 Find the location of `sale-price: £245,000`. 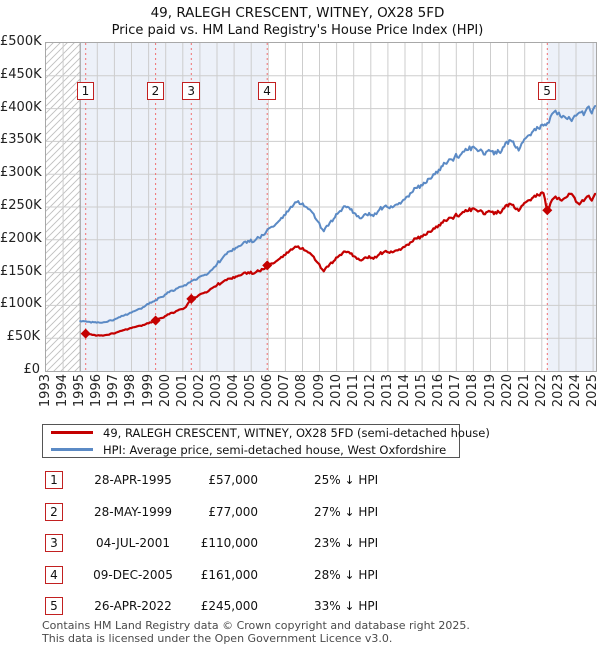

sale-price: £245,000 is located at coordinates (229, 606).